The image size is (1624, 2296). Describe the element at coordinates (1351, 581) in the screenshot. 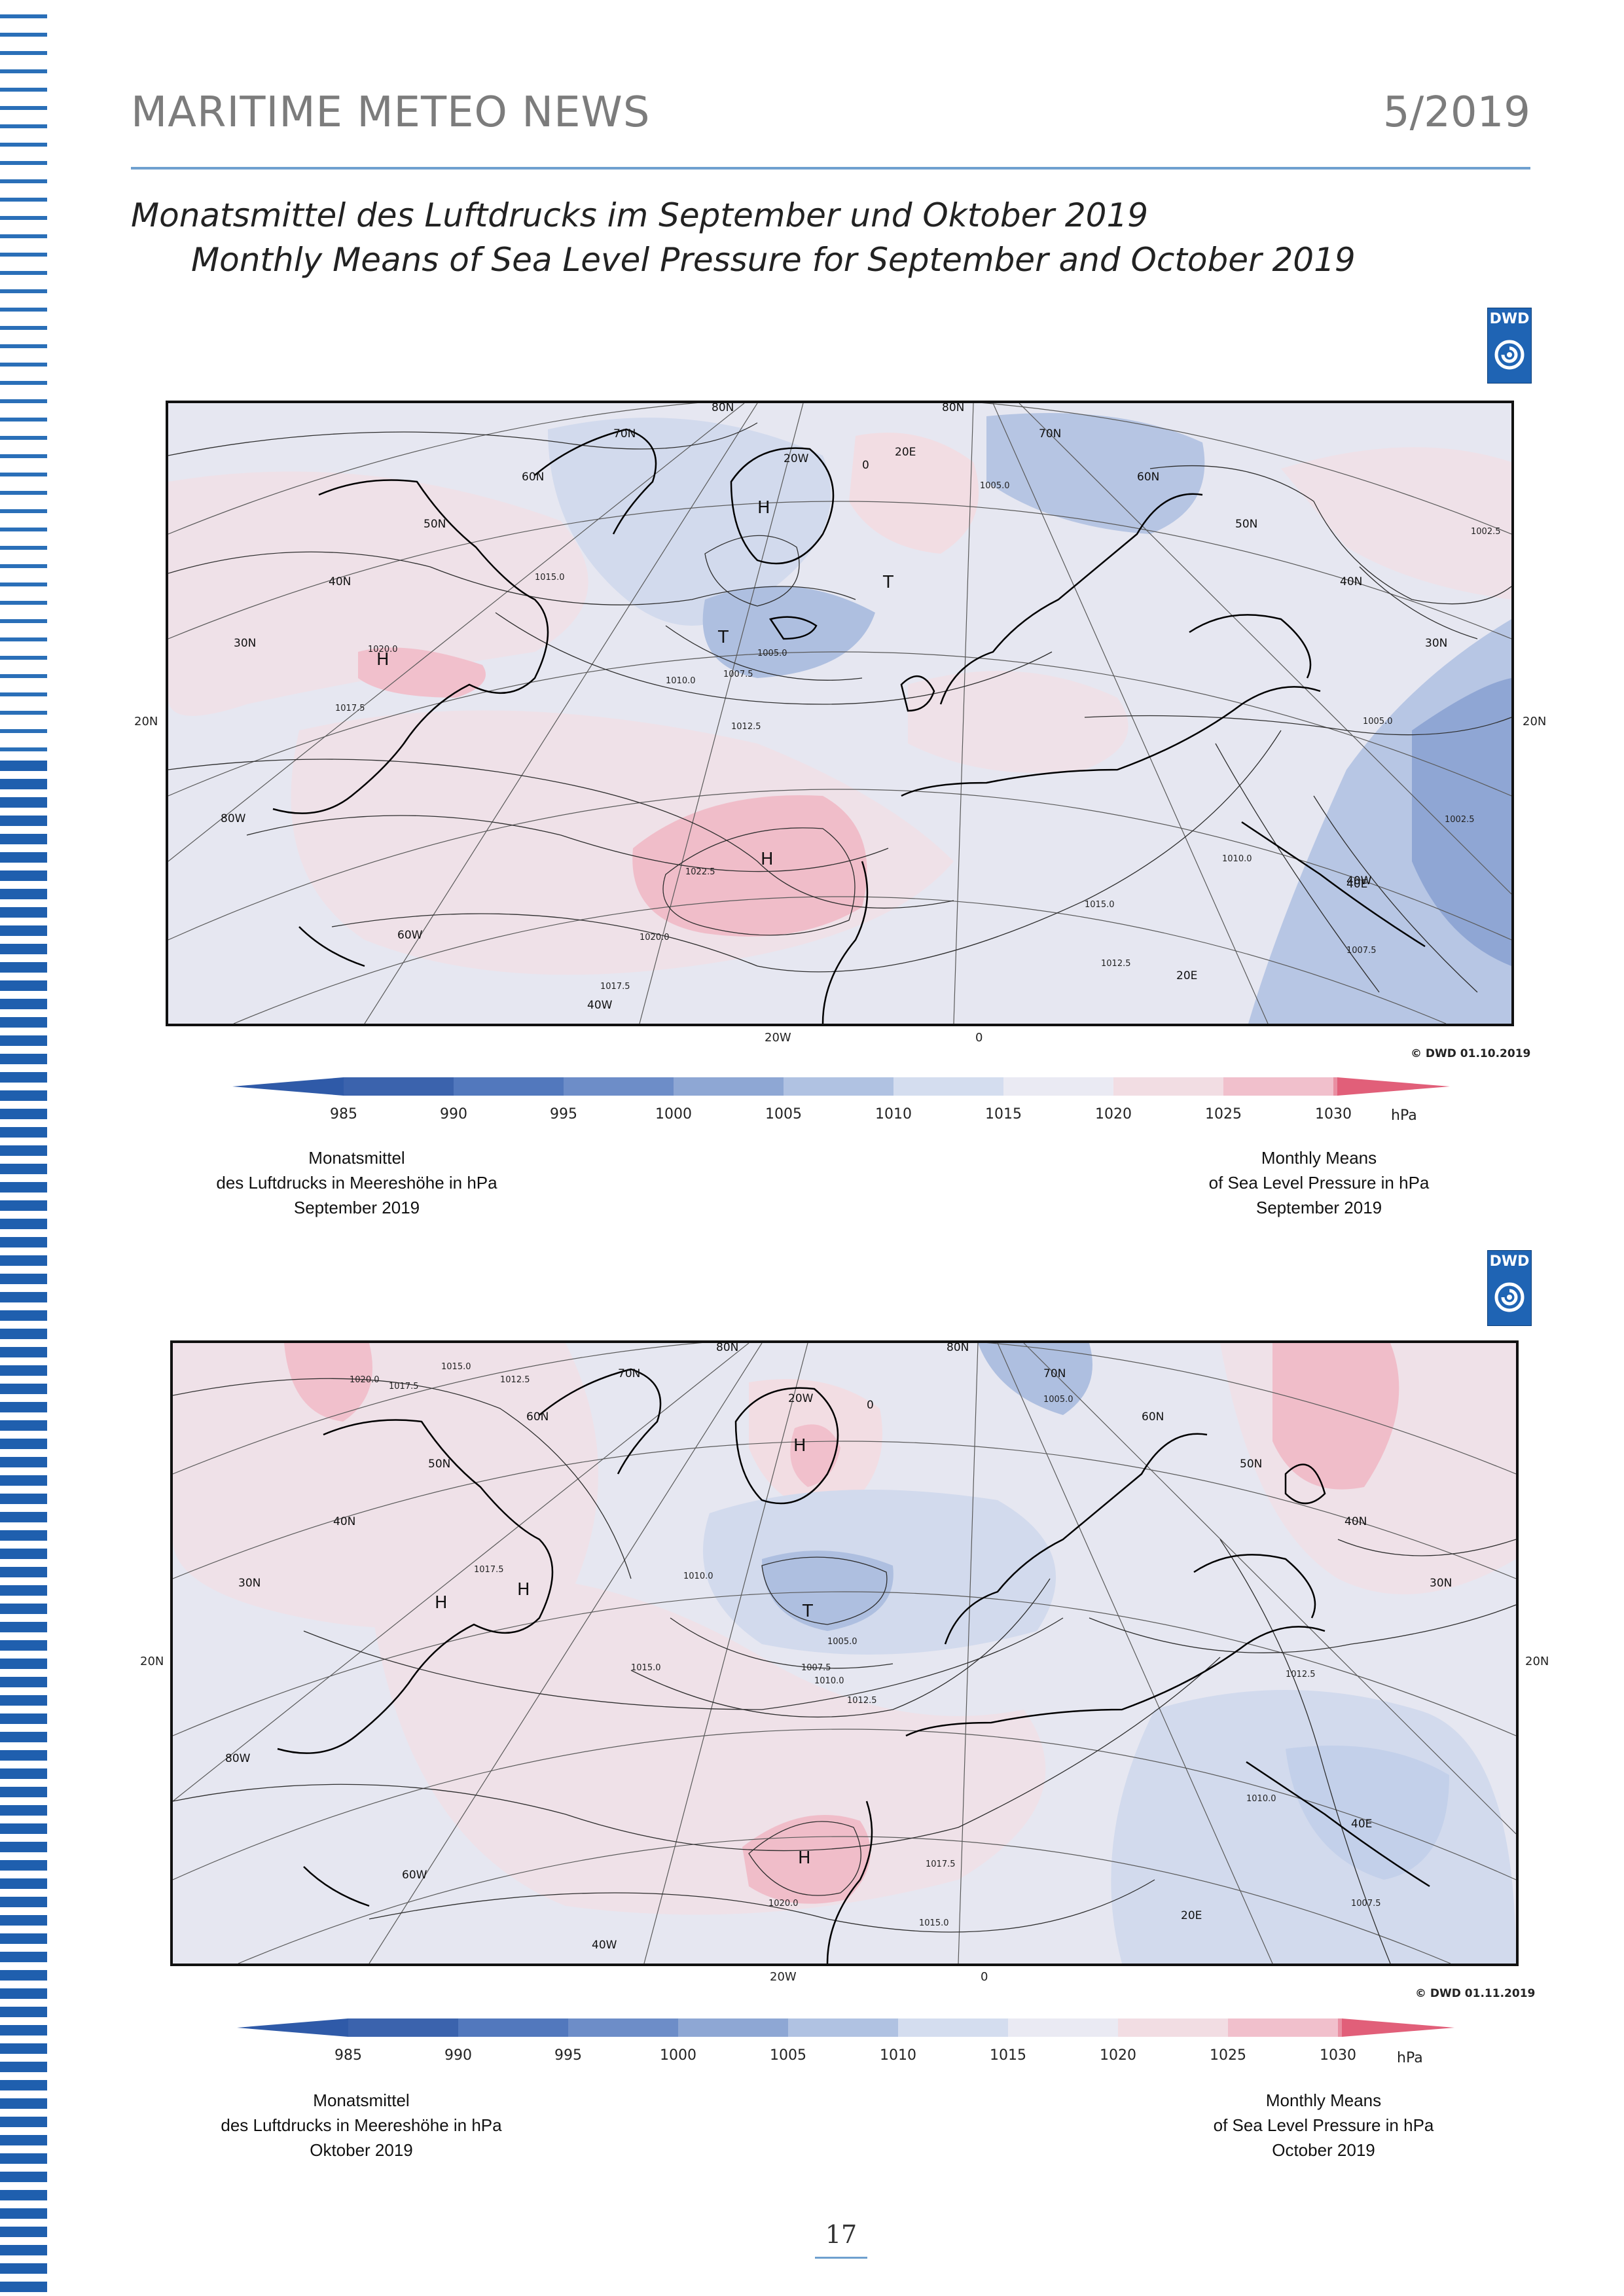

I see `sept-grid-label: 40N` at that location.